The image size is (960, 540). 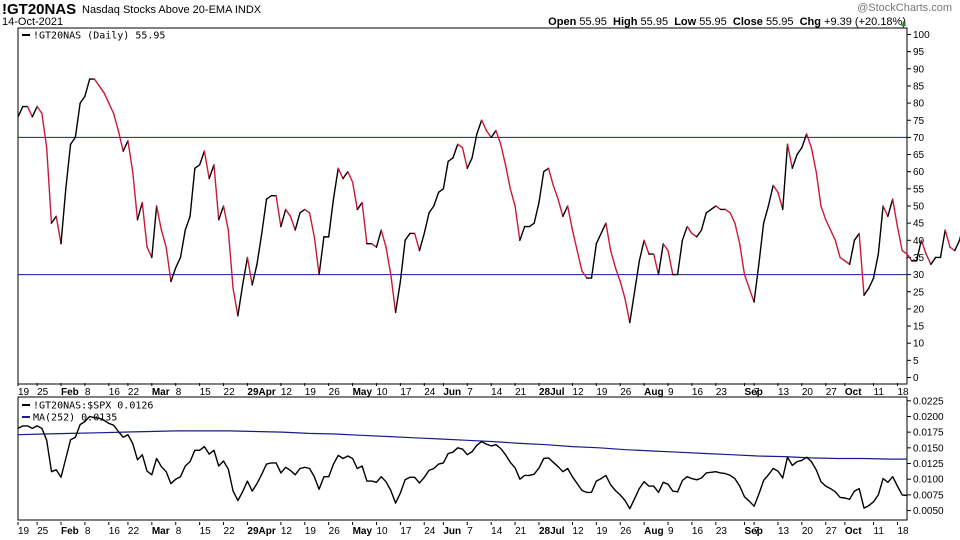 I want to click on chg-label: Chg, so click(x=810, y=22).